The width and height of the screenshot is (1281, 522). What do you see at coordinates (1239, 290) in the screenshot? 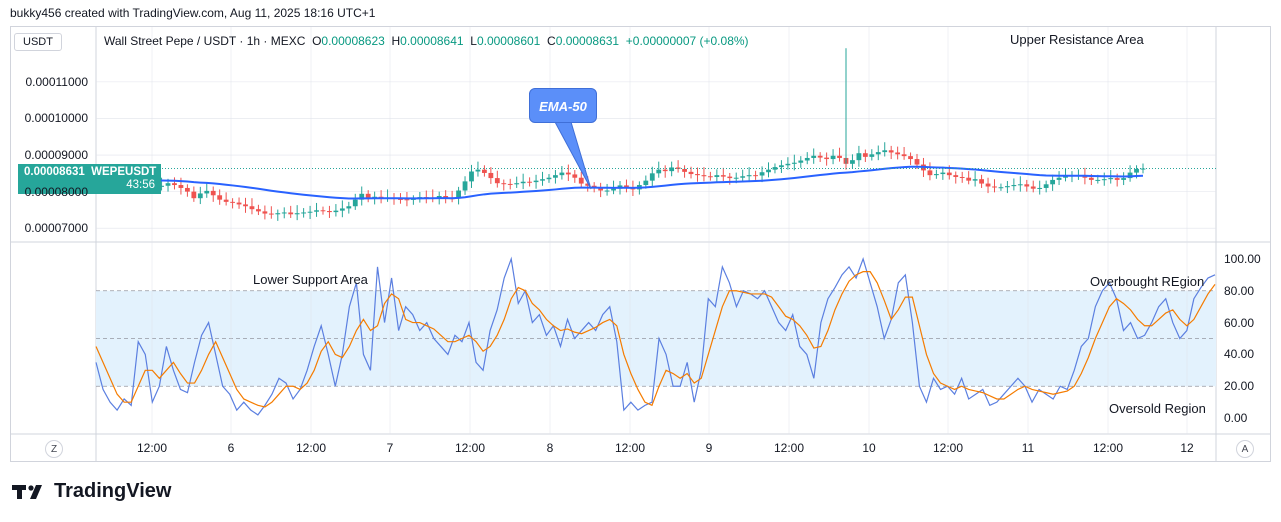
I see `oscillator-tick-label: 80.00` at bounding box center [1239, 290].